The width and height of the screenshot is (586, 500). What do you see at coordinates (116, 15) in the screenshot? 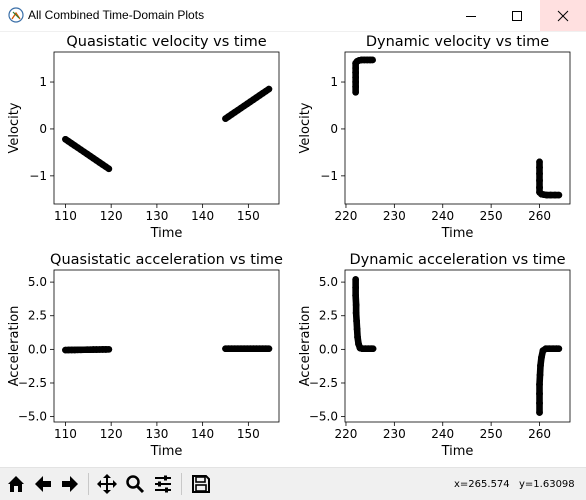
I see `window-title: All Combined Time-Domain Plots` at bounding box center [116, 15].